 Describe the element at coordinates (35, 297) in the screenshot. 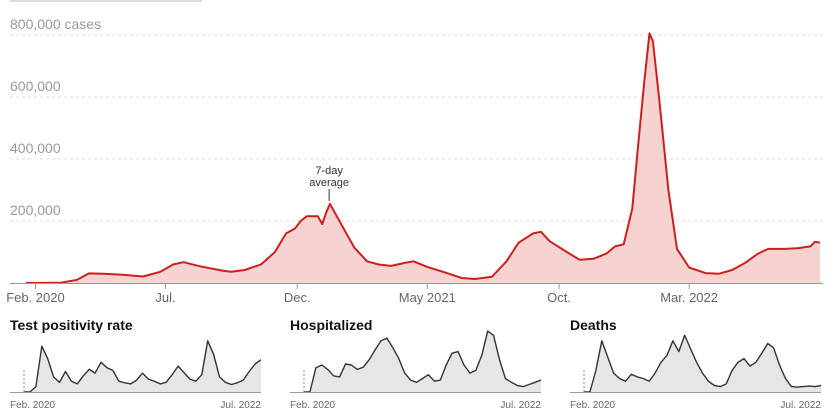

I see `x-tick-label: Feb. 2020` at that location.